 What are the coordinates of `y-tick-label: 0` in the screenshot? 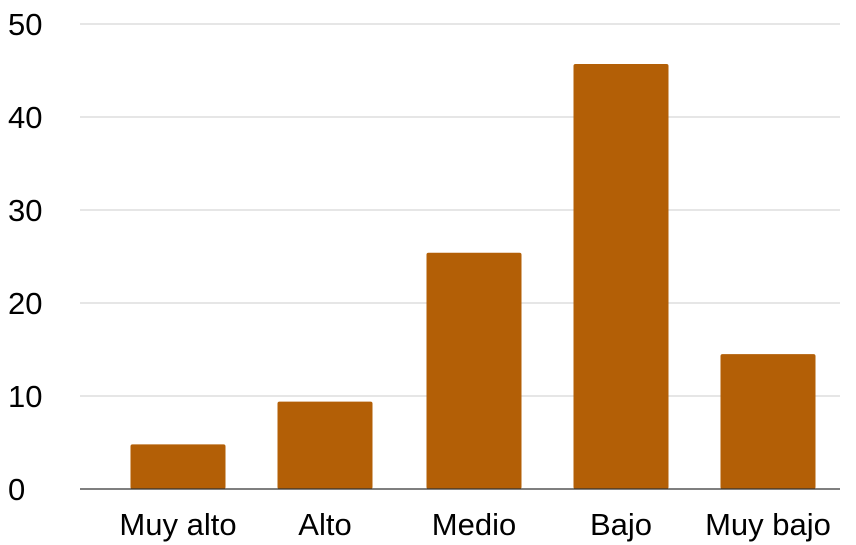 It's located at (16, 489).